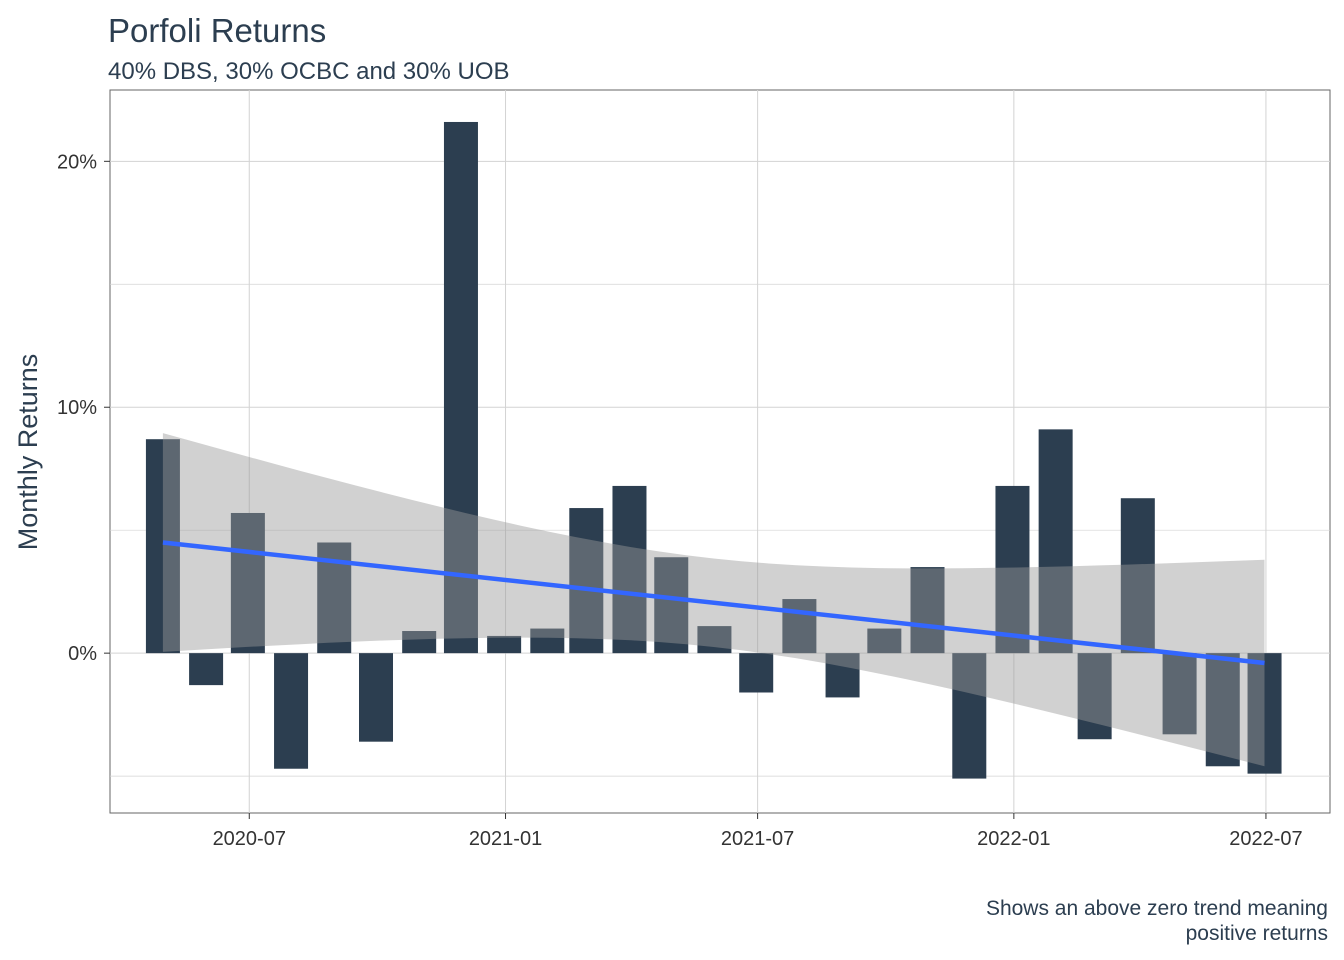  What do you see at coordinates (505, 839) in the screenshot?
I see `x-tick-label: 2021-01` at bounding box center [505, 839].